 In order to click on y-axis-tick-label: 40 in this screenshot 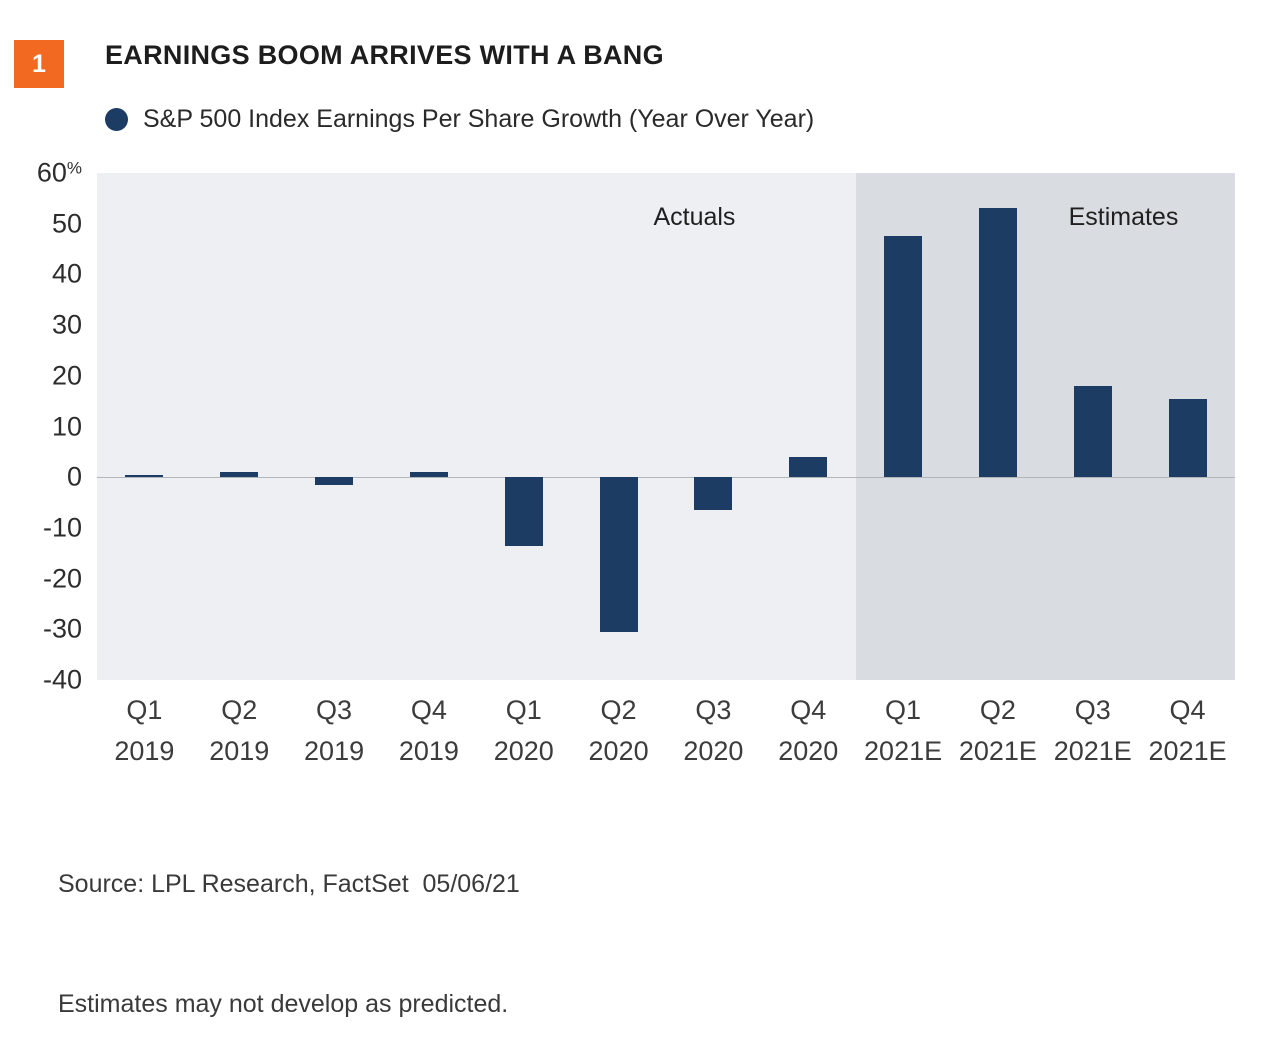, I will do `click(66, 273)`.